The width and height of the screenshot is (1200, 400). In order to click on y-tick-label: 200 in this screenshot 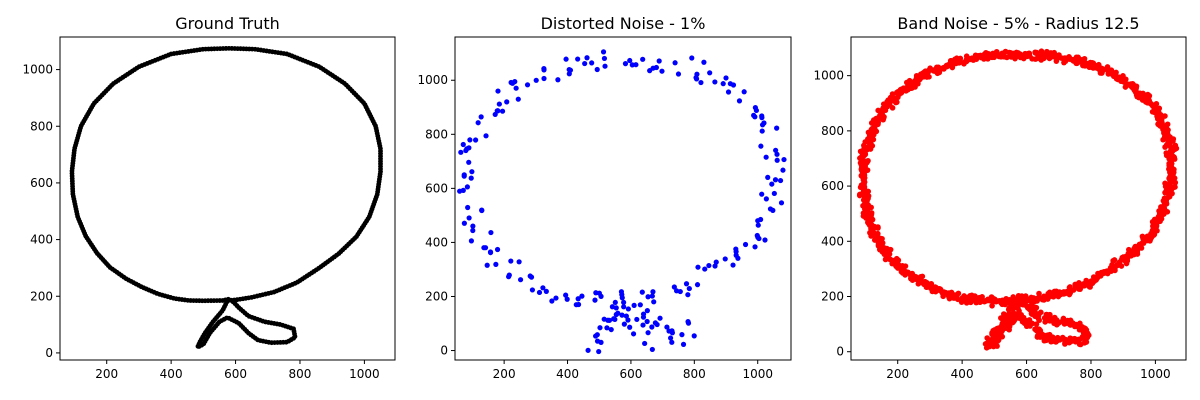, I will do `click(832, 297)`.